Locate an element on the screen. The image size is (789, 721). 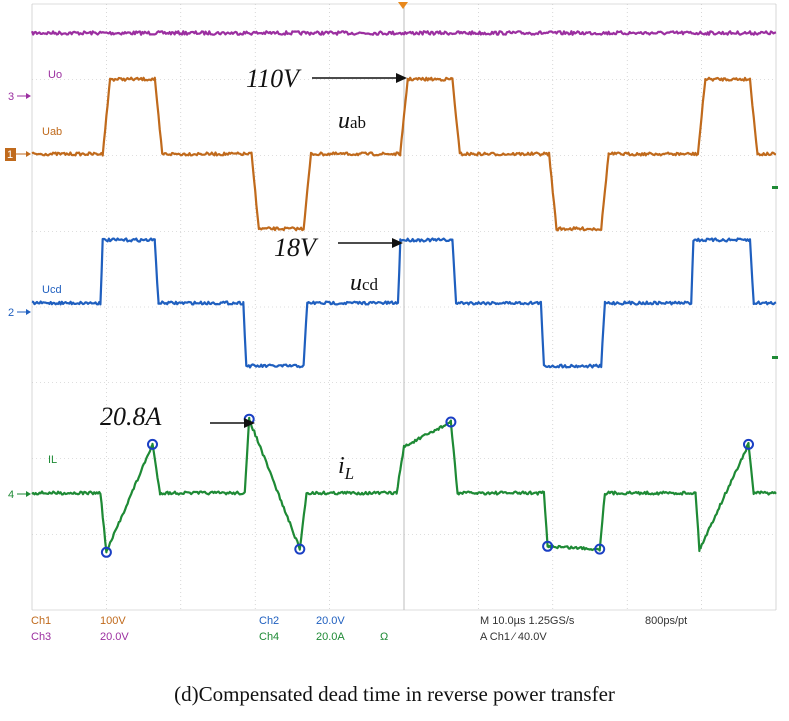
marker-ch4: 4 is located at coordinates (19, 495).